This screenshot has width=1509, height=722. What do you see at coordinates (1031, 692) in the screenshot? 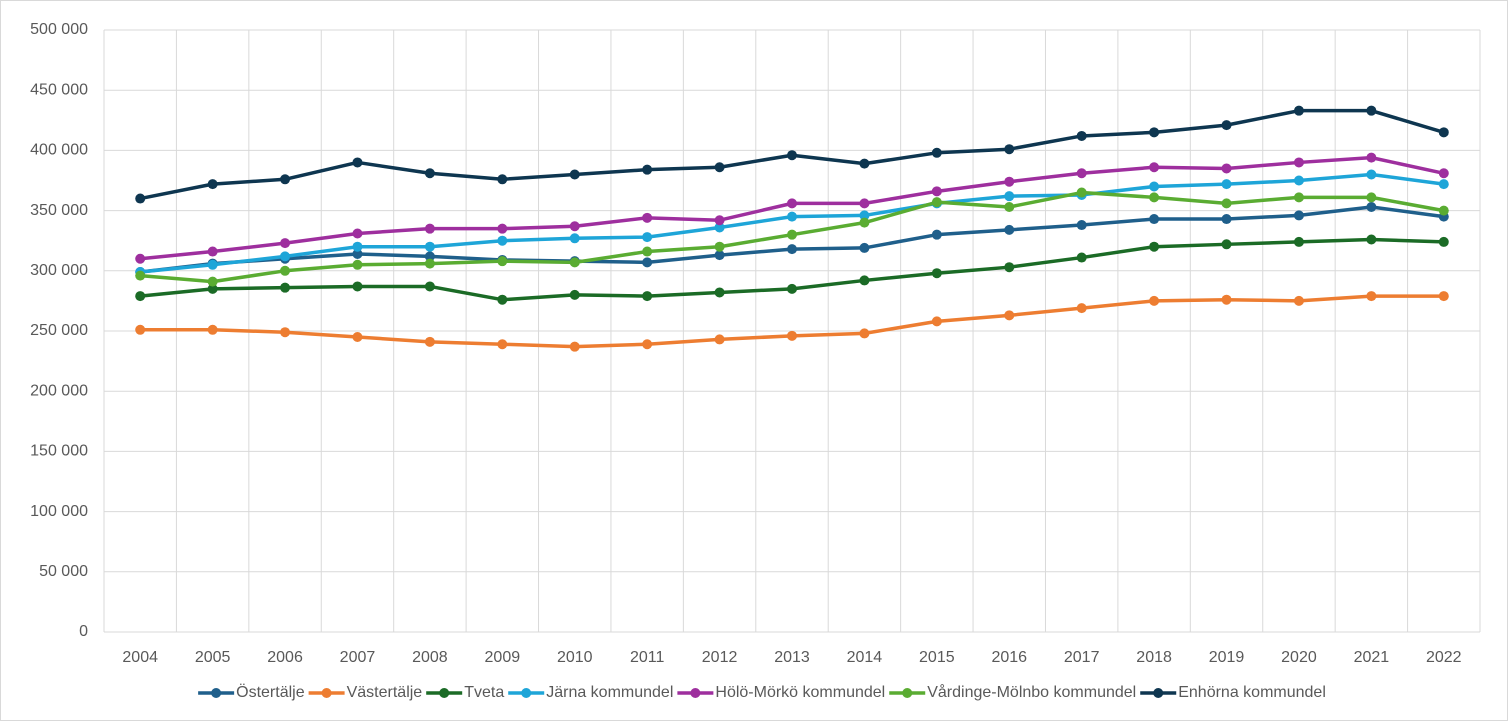
I see `legend-label: Vårdinge-Mölnbo kommundel` at bounding box center [1031, 692].